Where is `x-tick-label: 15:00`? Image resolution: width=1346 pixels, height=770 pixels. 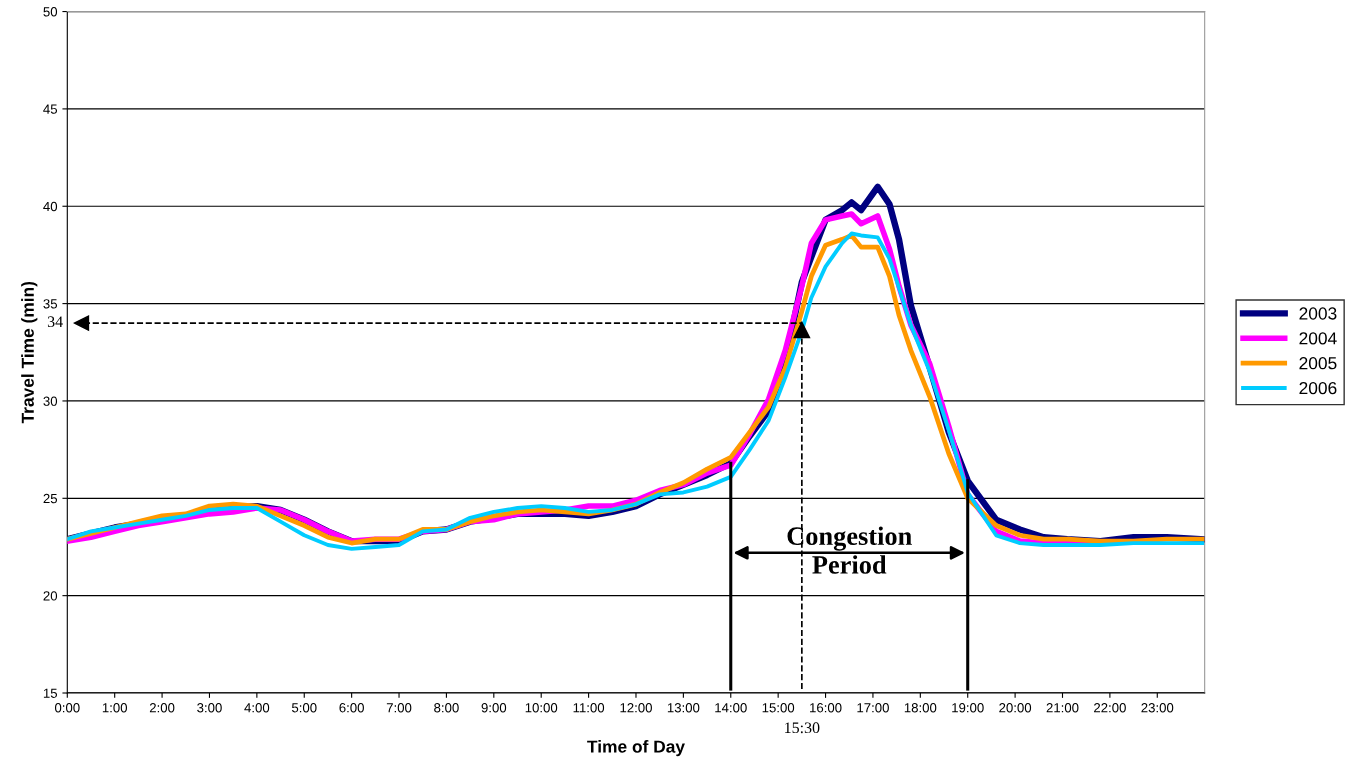
x-tick-label: 15:00 is located at coordinates (778, 708).